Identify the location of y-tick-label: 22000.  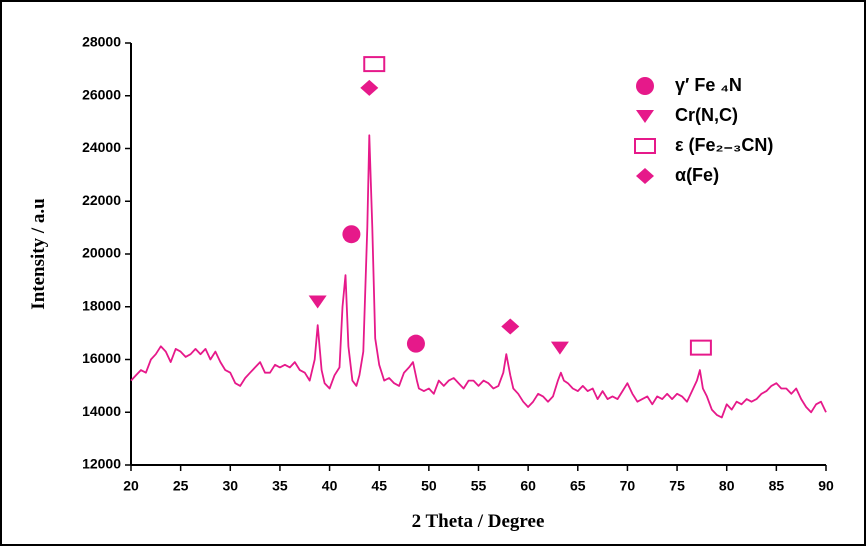
(101, 200).